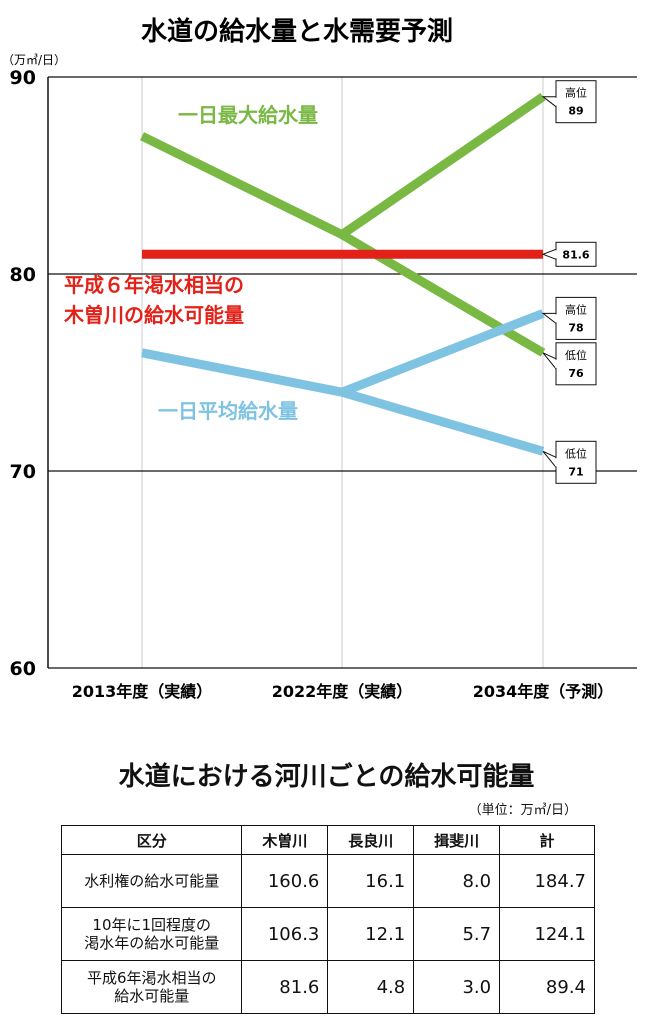 The width and height of the screenshot is (653, 1024). Describe the element at coordinates (457, 881) in the screenshot. I see `cell-ibi: 8.0` at that location.